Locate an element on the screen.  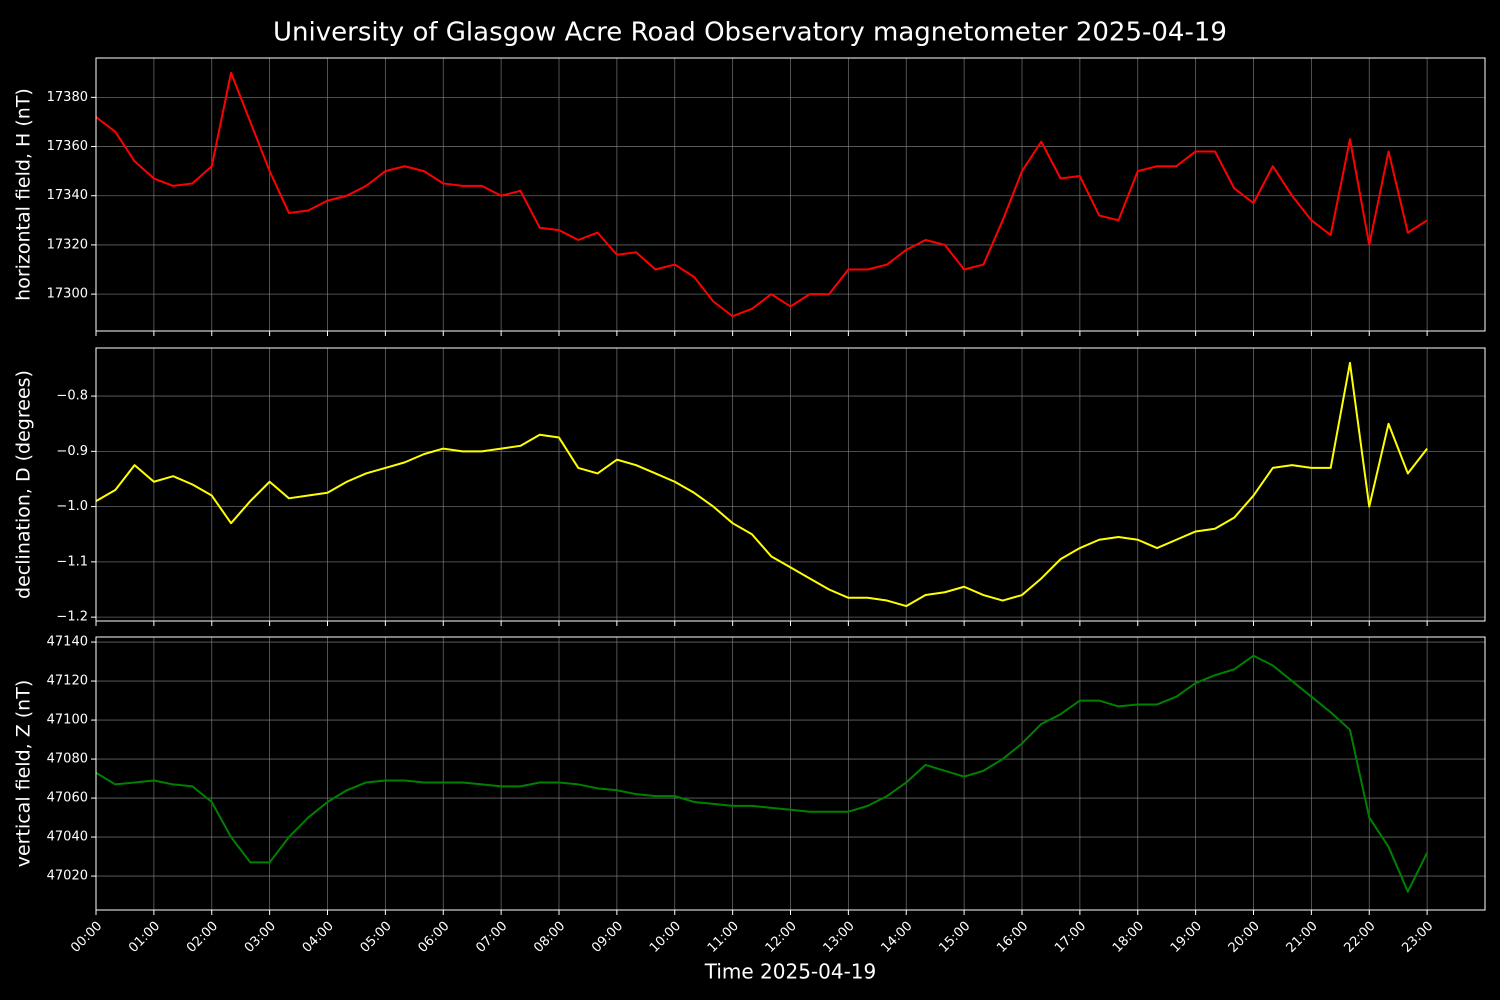
y-tick-label: 47080 is located at coordinates (67, 759).